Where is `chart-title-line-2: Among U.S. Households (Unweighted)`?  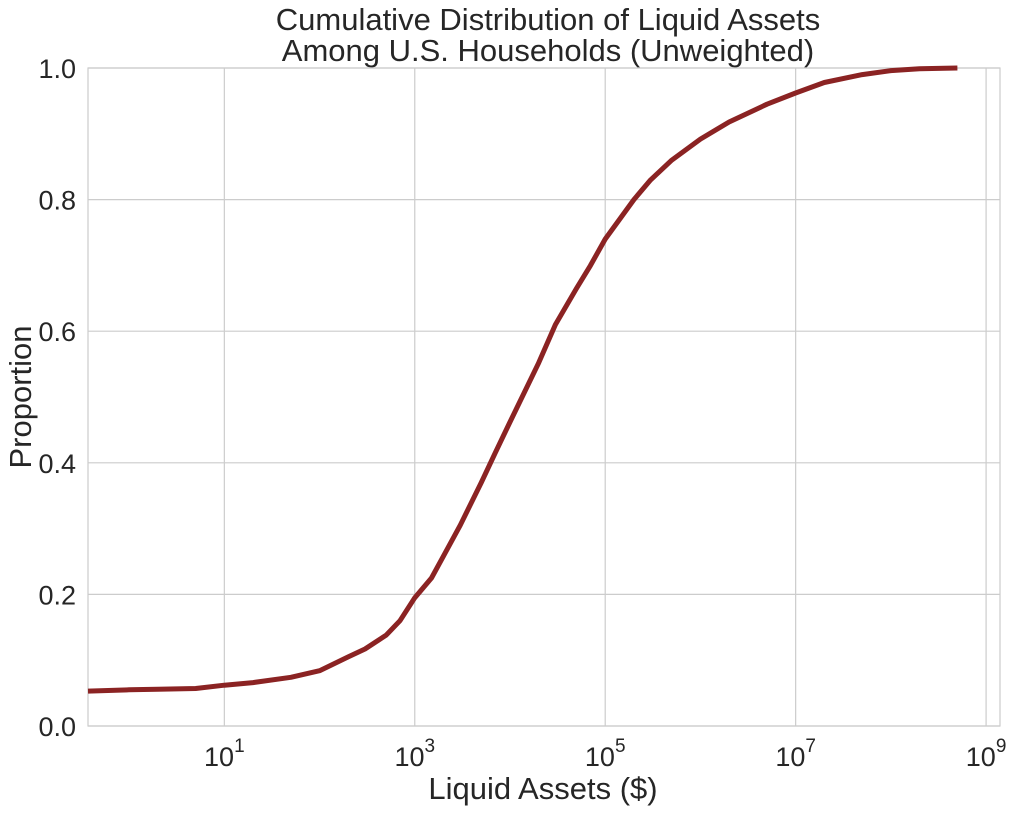
chart-title-line-2: Among U.S. Households (Unweighted) is located at coordinates (548, 50).